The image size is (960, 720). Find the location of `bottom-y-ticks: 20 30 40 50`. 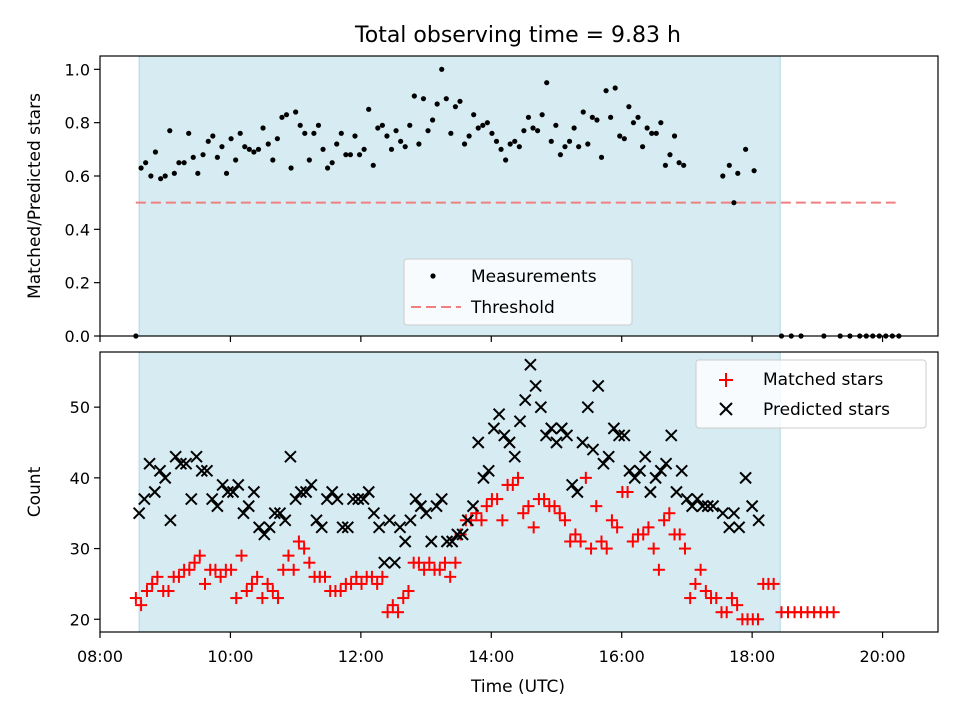

bottom-y-ticks: 20 30 40 50 is located at coordinates (85, 513).